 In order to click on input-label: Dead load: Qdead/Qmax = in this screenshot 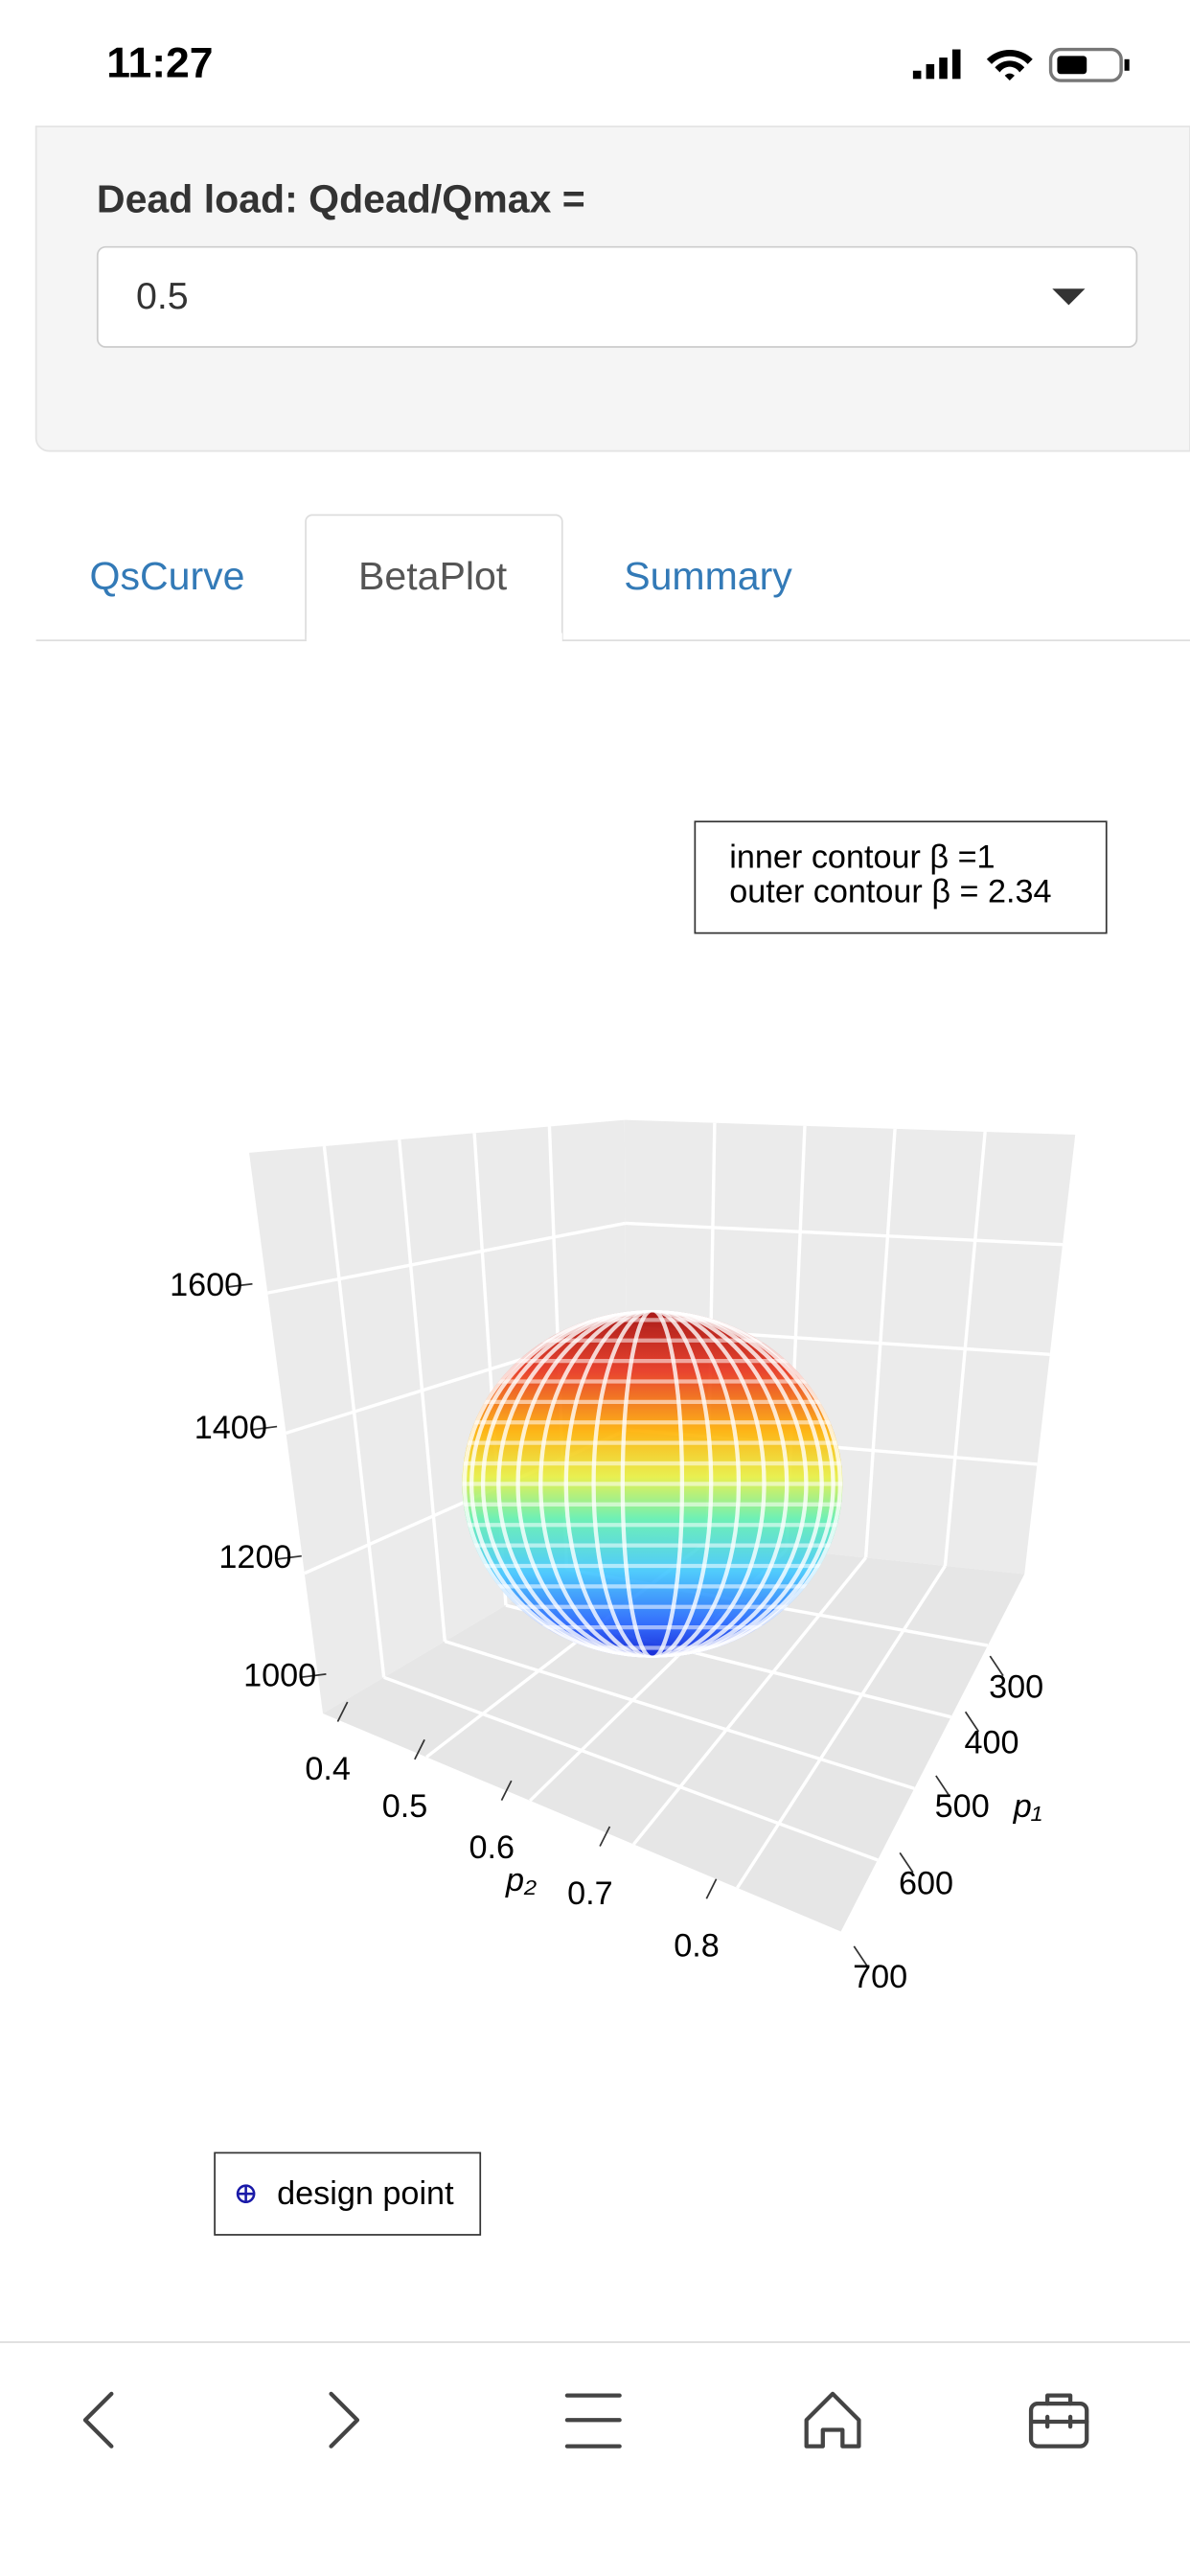, I will do `click(341, 198)`.